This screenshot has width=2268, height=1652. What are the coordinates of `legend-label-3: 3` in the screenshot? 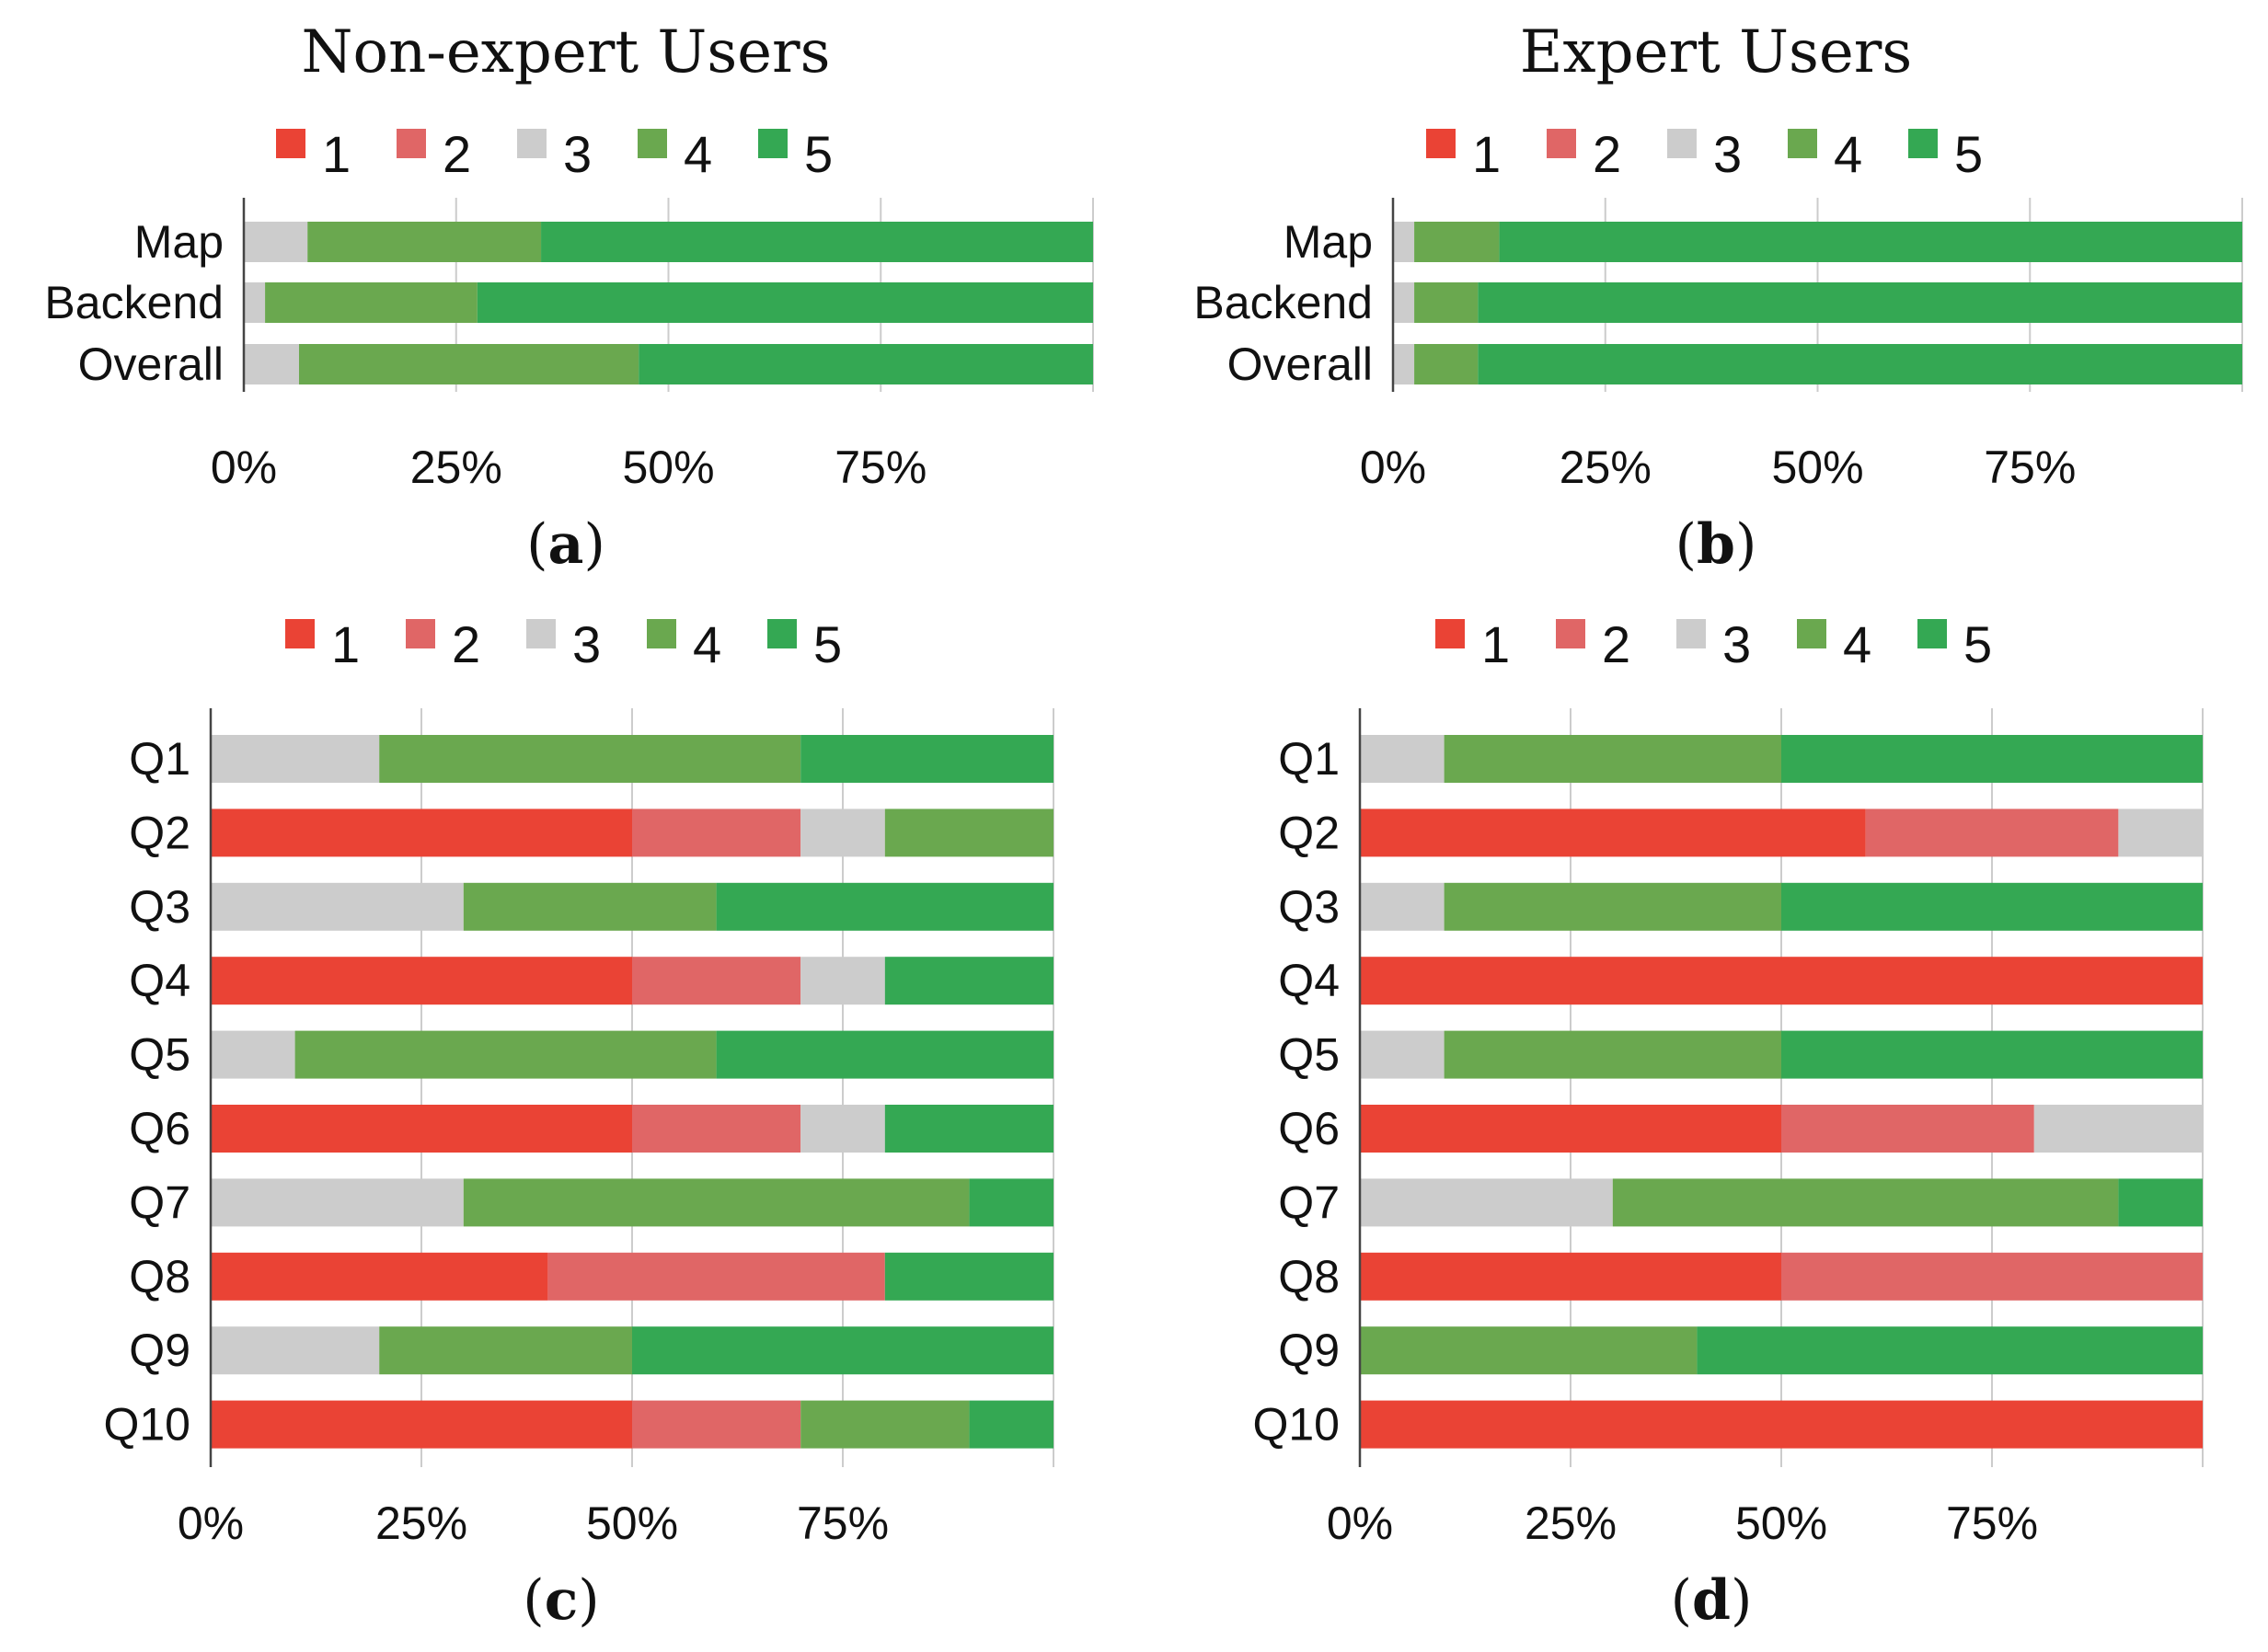 It's located at (577, 154).